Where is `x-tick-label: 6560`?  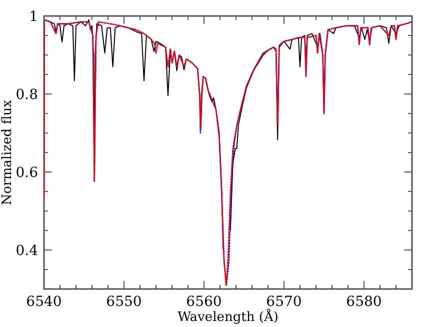 x-tick-label: 6560 is located at coordinates (204, 302).